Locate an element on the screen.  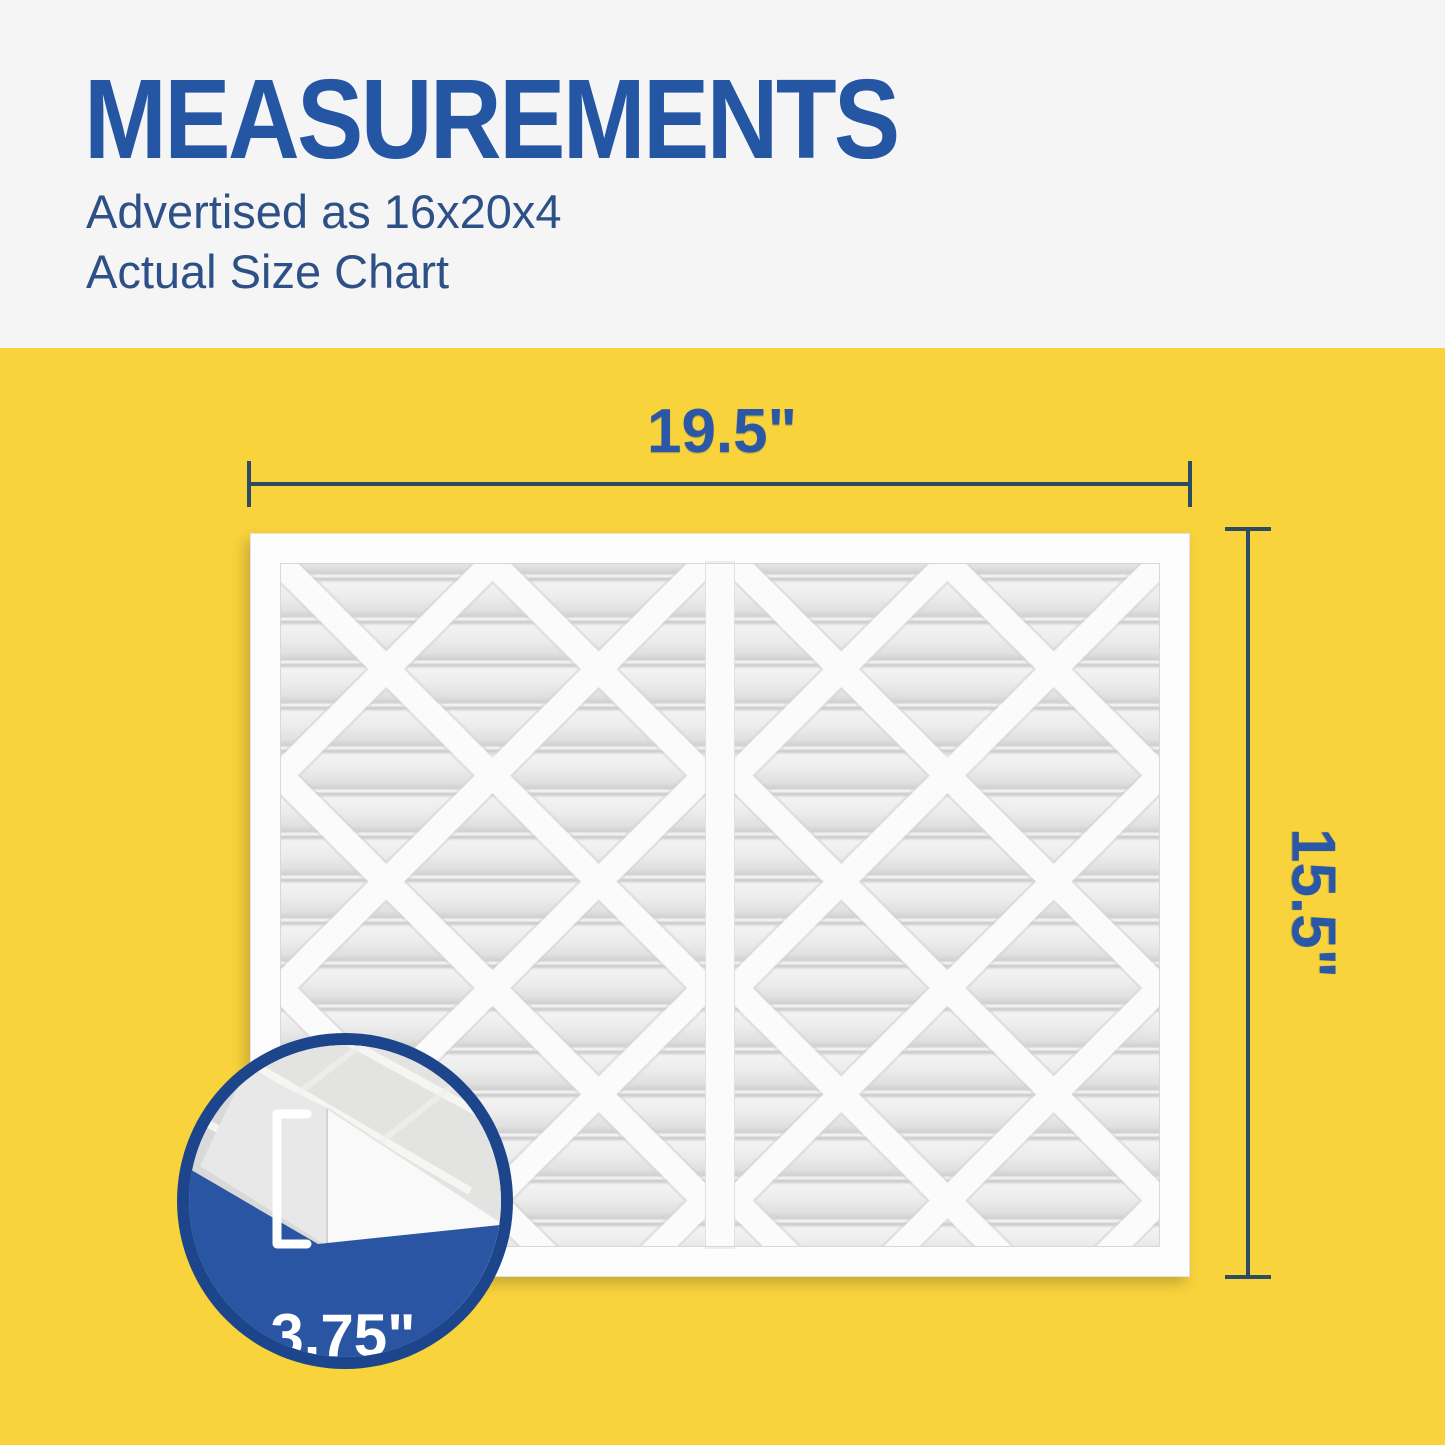
depth-inset-circle: 3.75" is located at coordinates (345, 1201).